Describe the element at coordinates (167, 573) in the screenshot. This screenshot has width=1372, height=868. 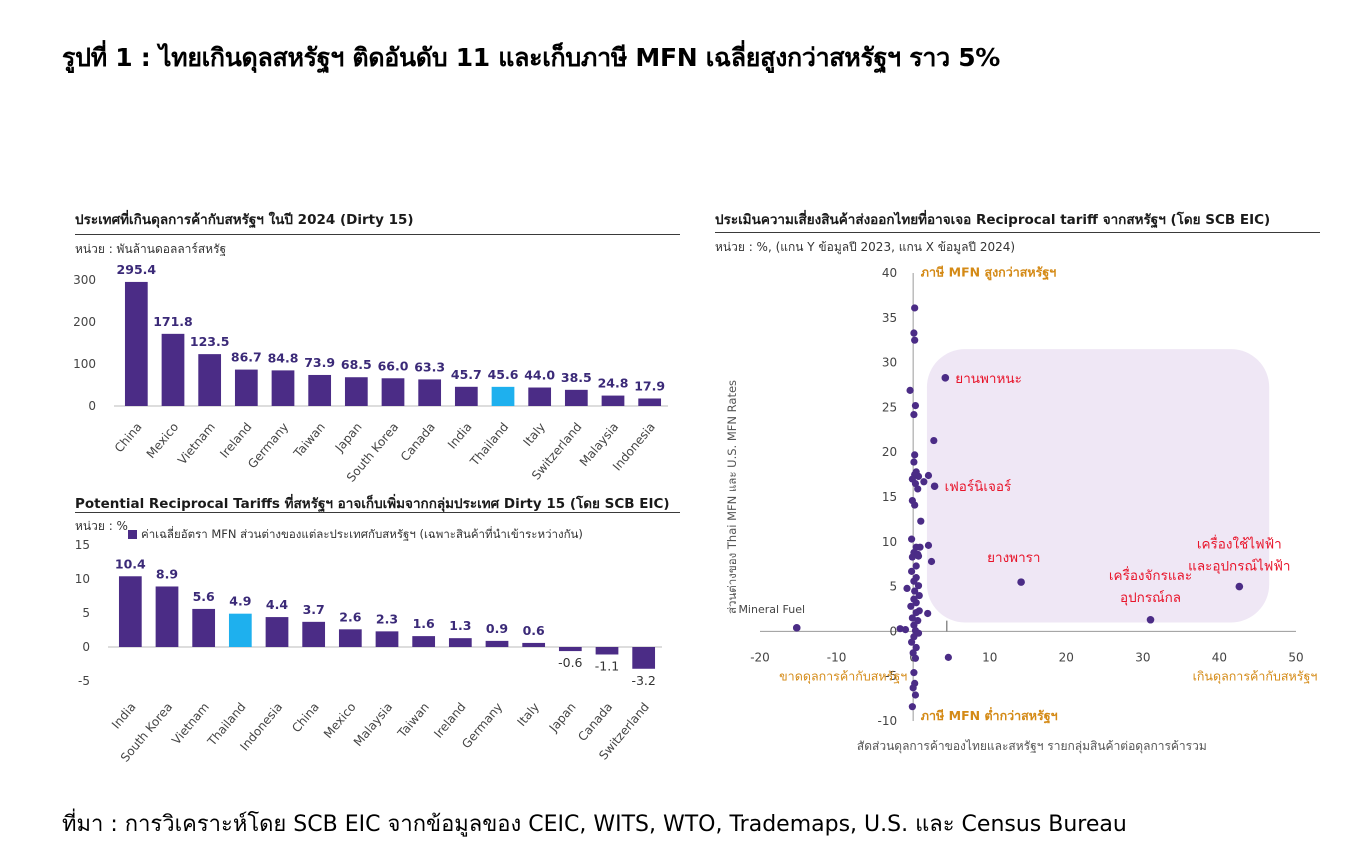
I see `chart2-value-label: 8.9` at that location.